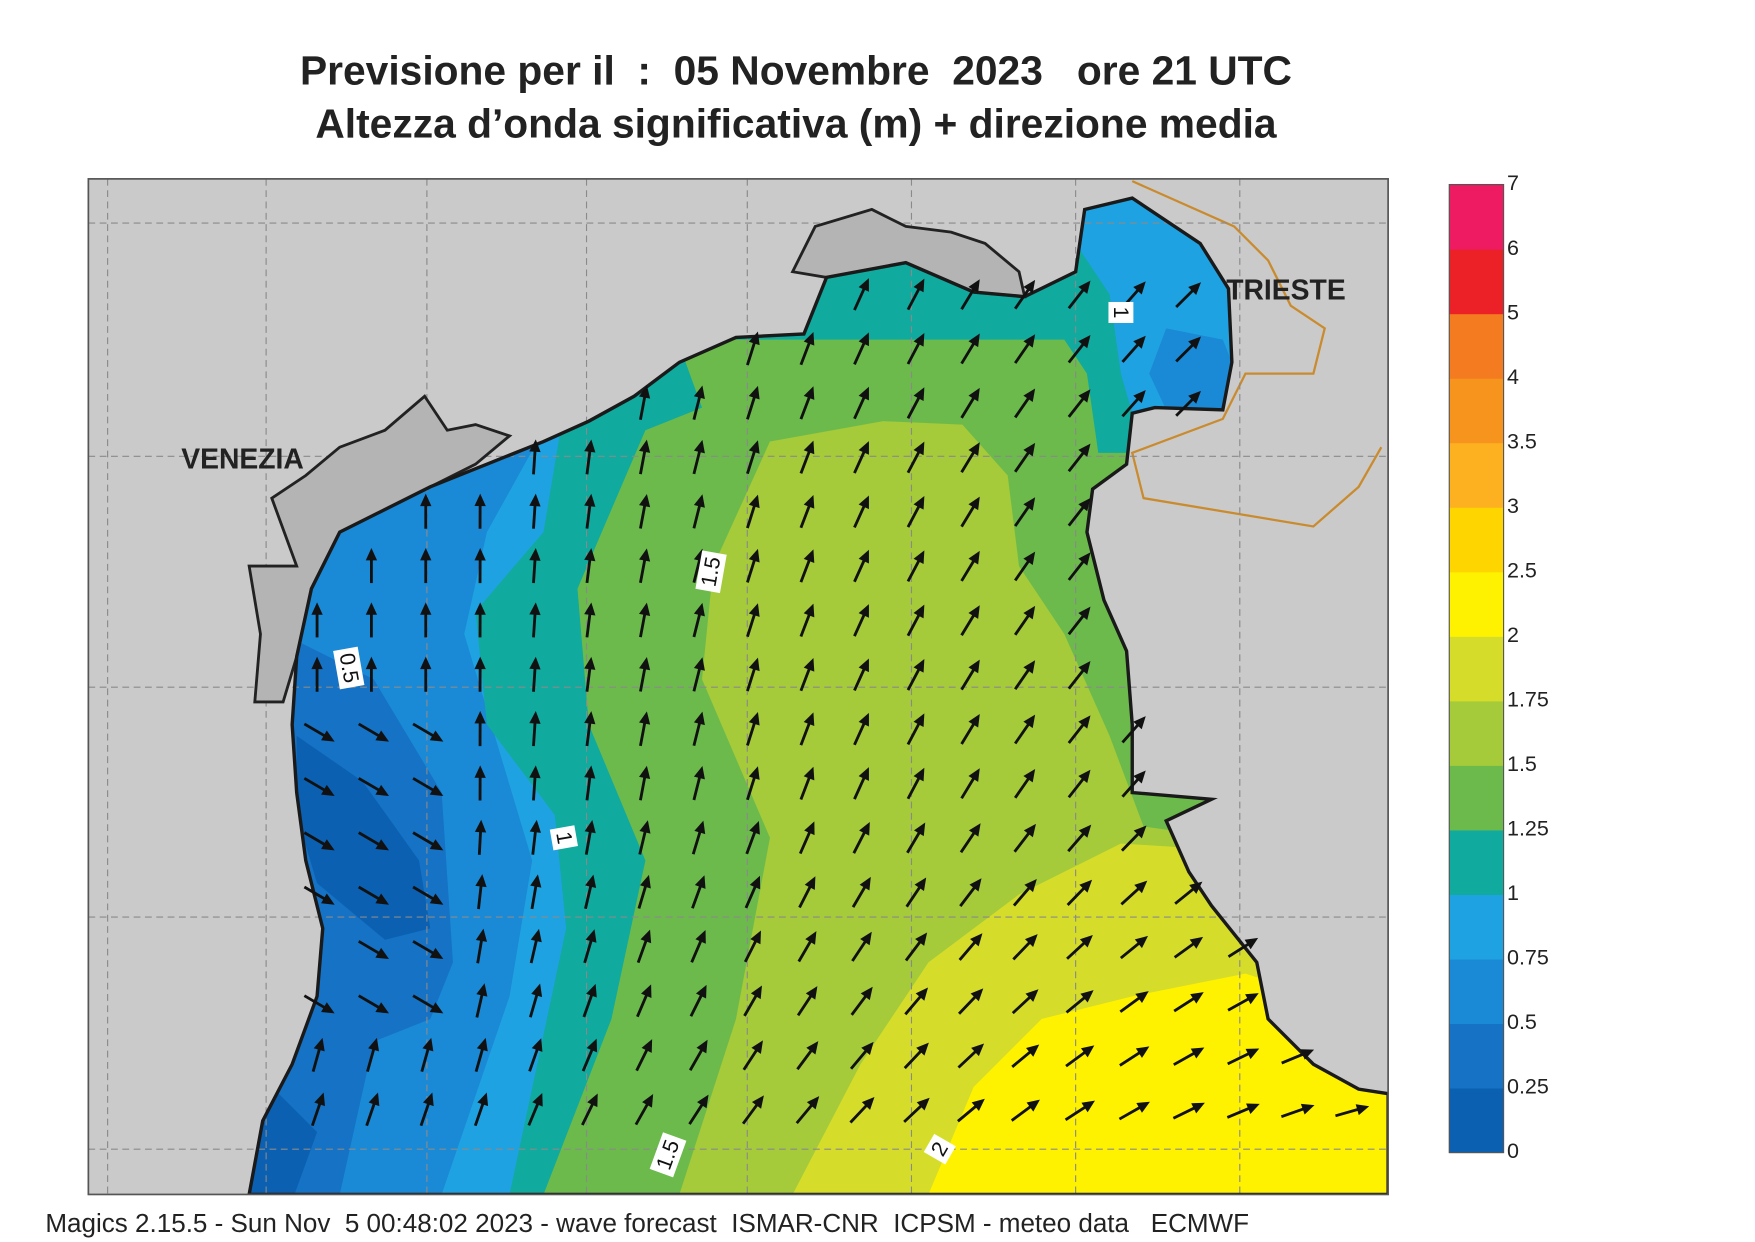  What do you see at coordinates (1513, 1151) in the screenshot?
I see `colorbar-label: 0` at bounding box center [1513, 1151].